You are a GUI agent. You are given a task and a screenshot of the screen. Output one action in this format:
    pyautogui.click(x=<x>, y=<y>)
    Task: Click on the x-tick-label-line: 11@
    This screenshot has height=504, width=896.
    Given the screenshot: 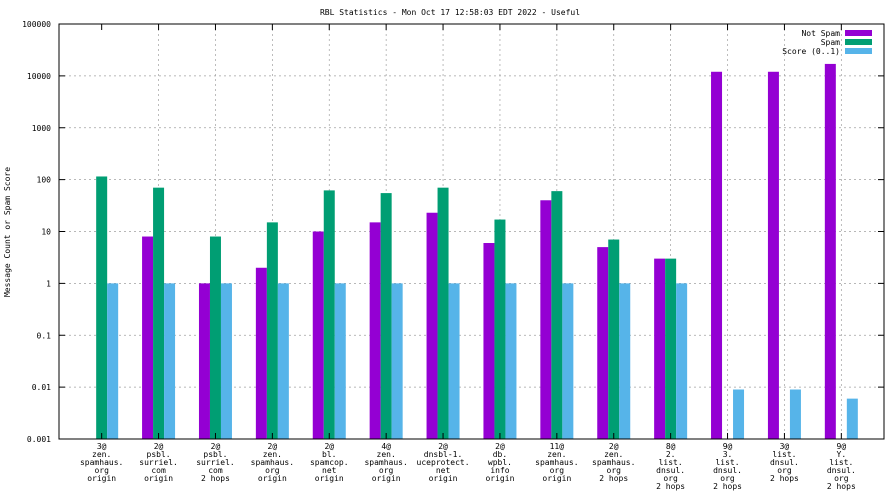 What is the action you would take?
    pyautogui.click(x=557, y=446)
    